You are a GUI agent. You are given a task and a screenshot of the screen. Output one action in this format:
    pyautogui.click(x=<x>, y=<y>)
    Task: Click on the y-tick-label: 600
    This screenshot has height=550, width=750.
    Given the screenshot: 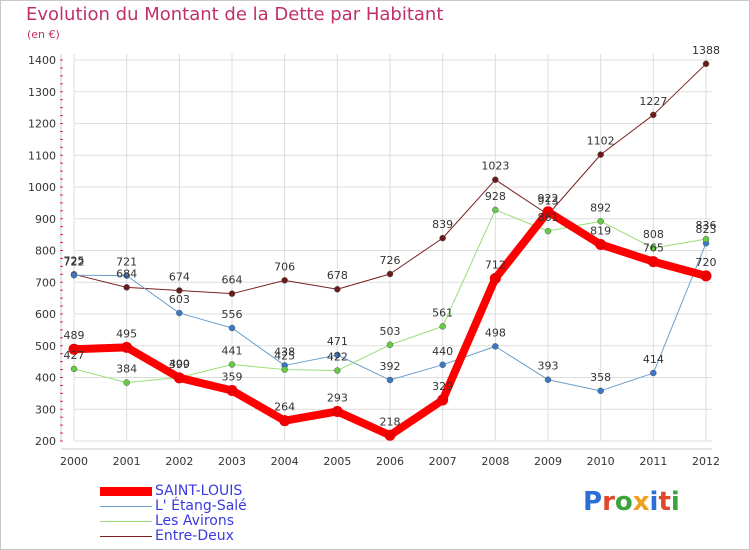 What is the action you would take?
    pyautogui.click(x=45, y=314)
    